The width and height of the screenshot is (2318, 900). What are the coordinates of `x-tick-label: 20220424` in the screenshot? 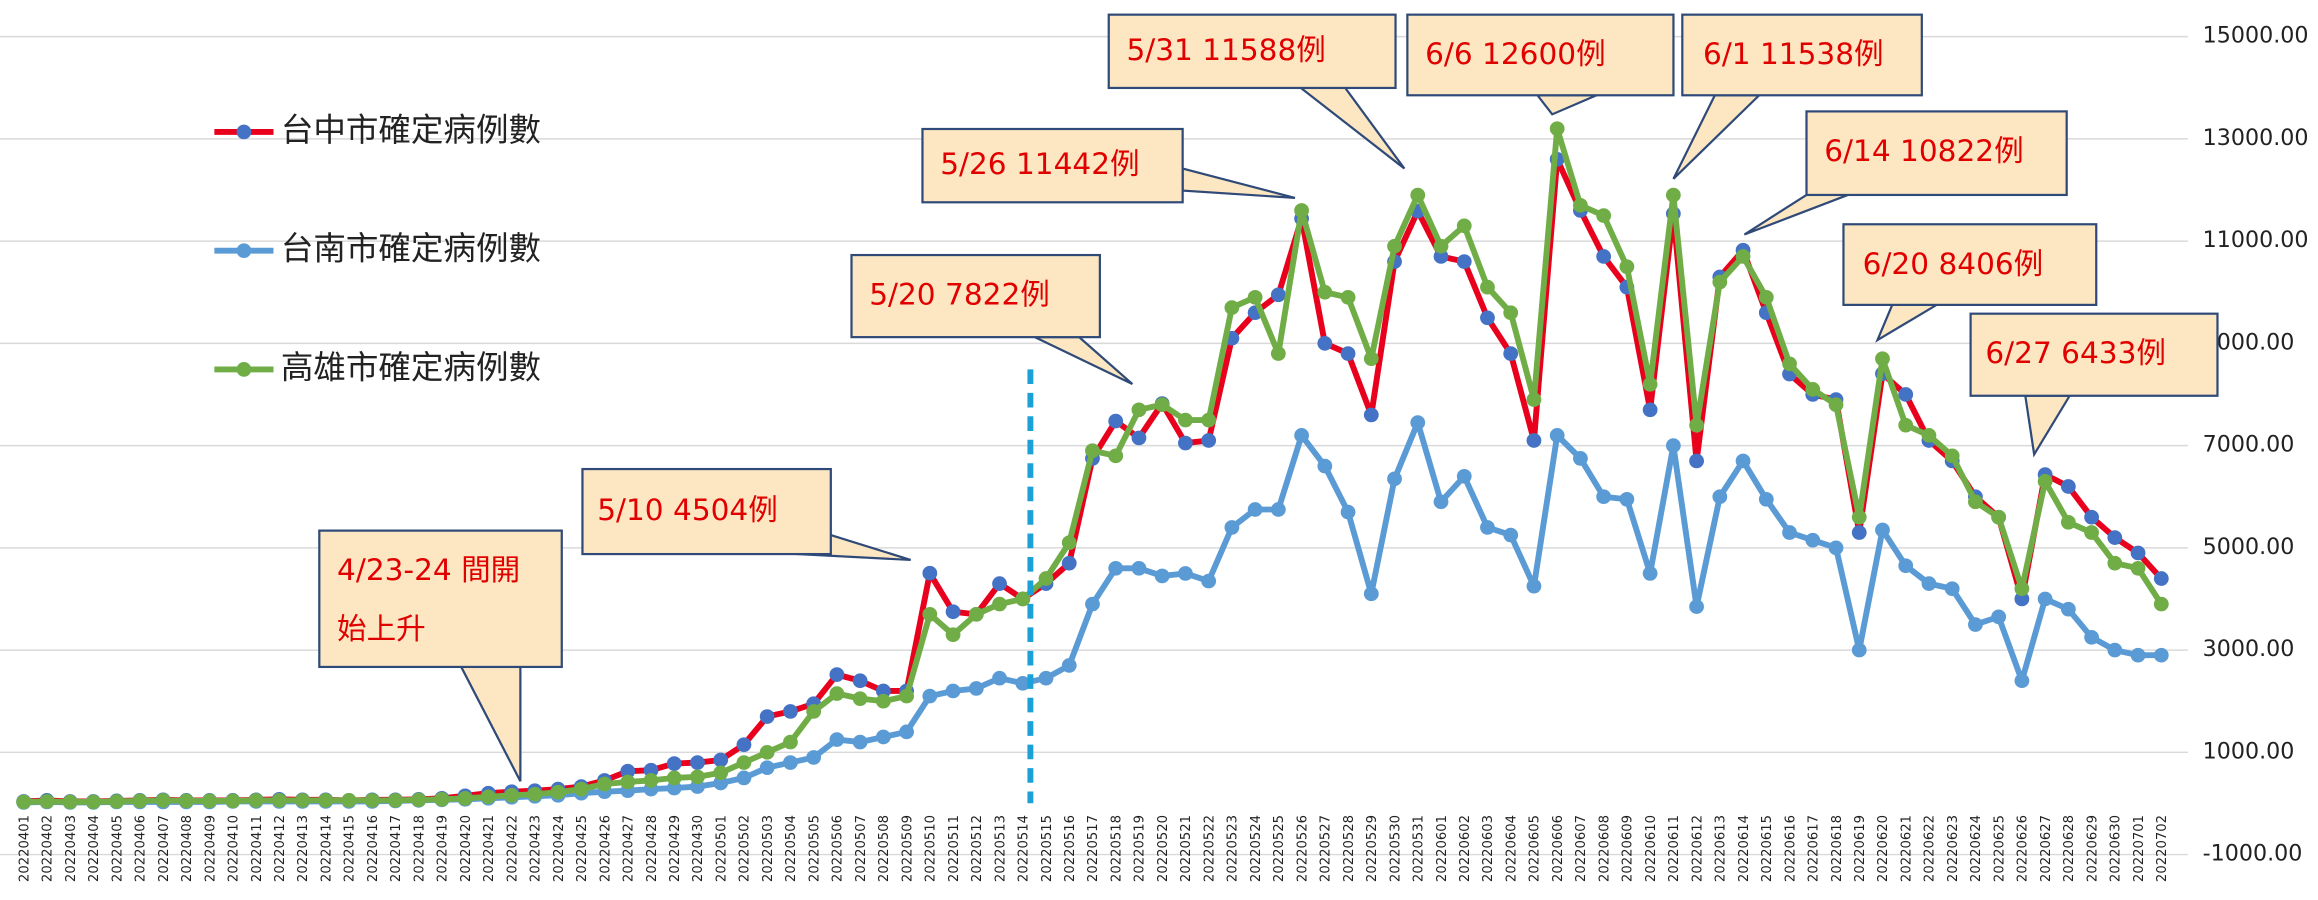 It's located at (559, 848).